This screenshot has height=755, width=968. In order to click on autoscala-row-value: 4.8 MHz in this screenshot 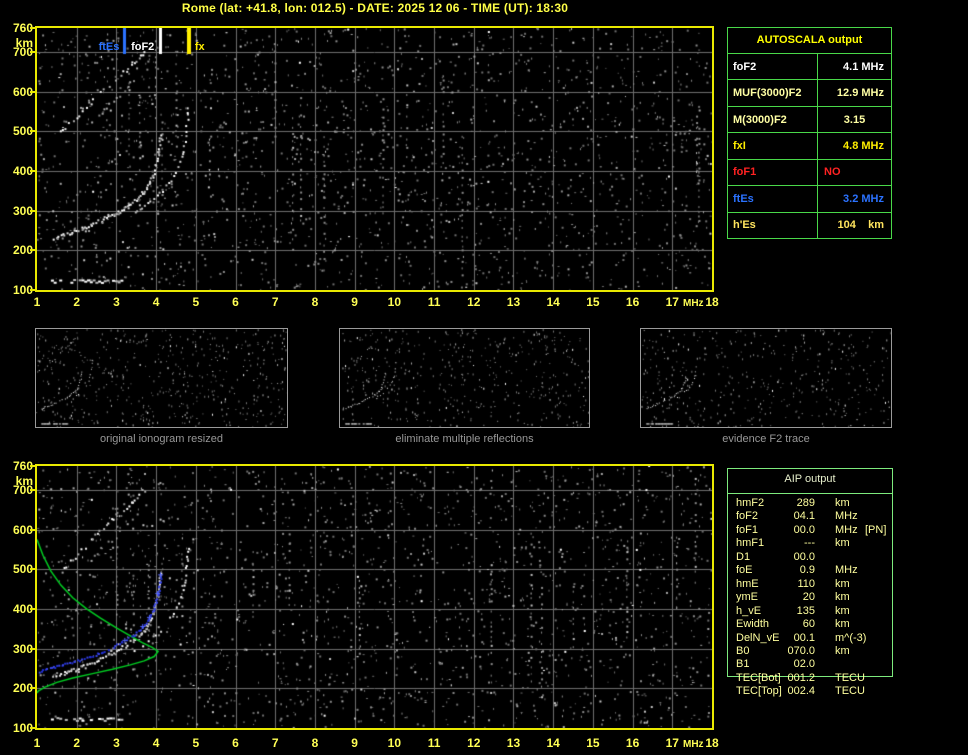, I will do `click(863, 145)`.